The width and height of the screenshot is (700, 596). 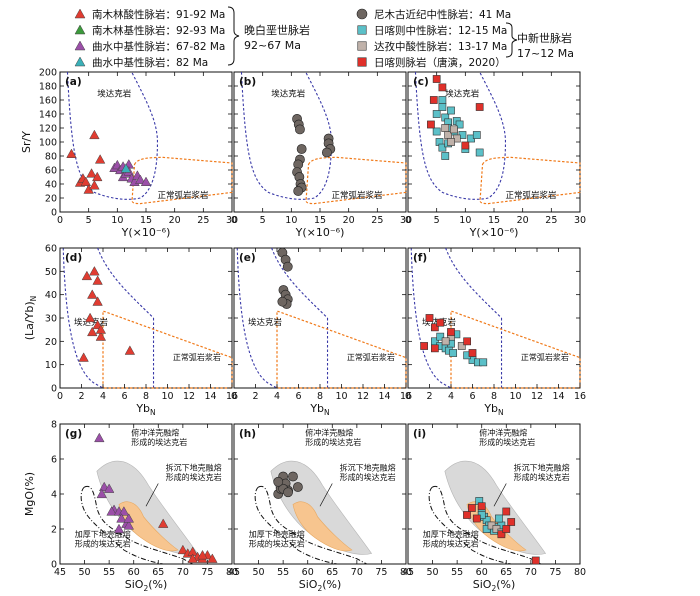 I want to click on panel-label: (g), so click(x=73, y=434).